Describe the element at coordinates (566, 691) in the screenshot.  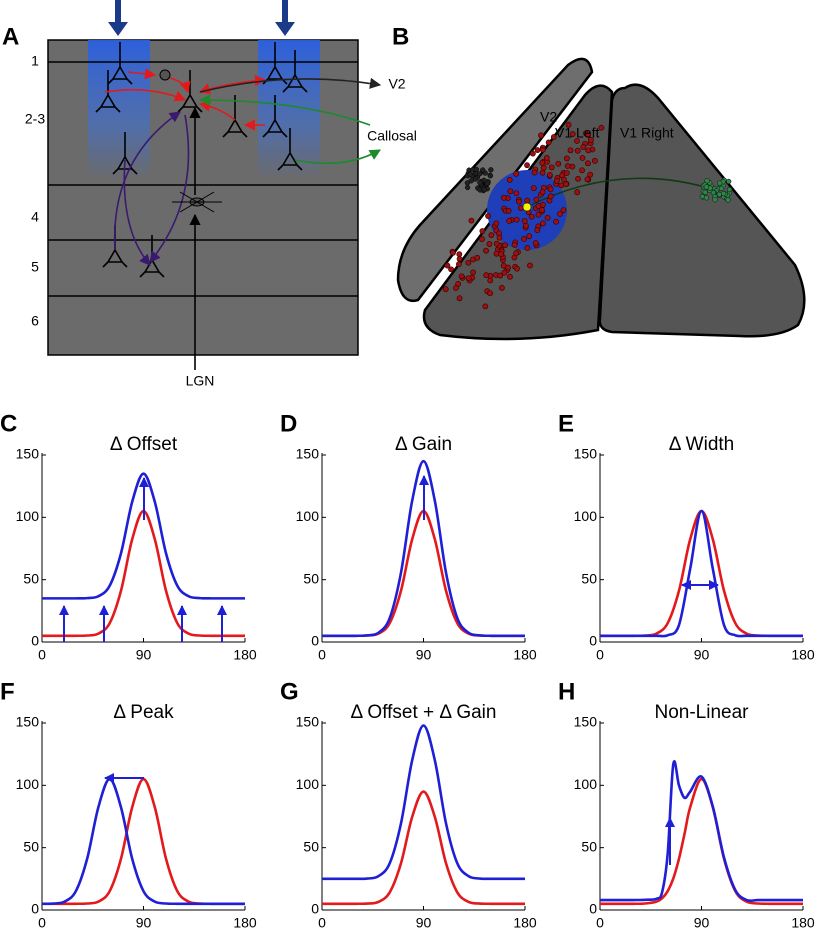
I see `panel-letter: H` at that location.